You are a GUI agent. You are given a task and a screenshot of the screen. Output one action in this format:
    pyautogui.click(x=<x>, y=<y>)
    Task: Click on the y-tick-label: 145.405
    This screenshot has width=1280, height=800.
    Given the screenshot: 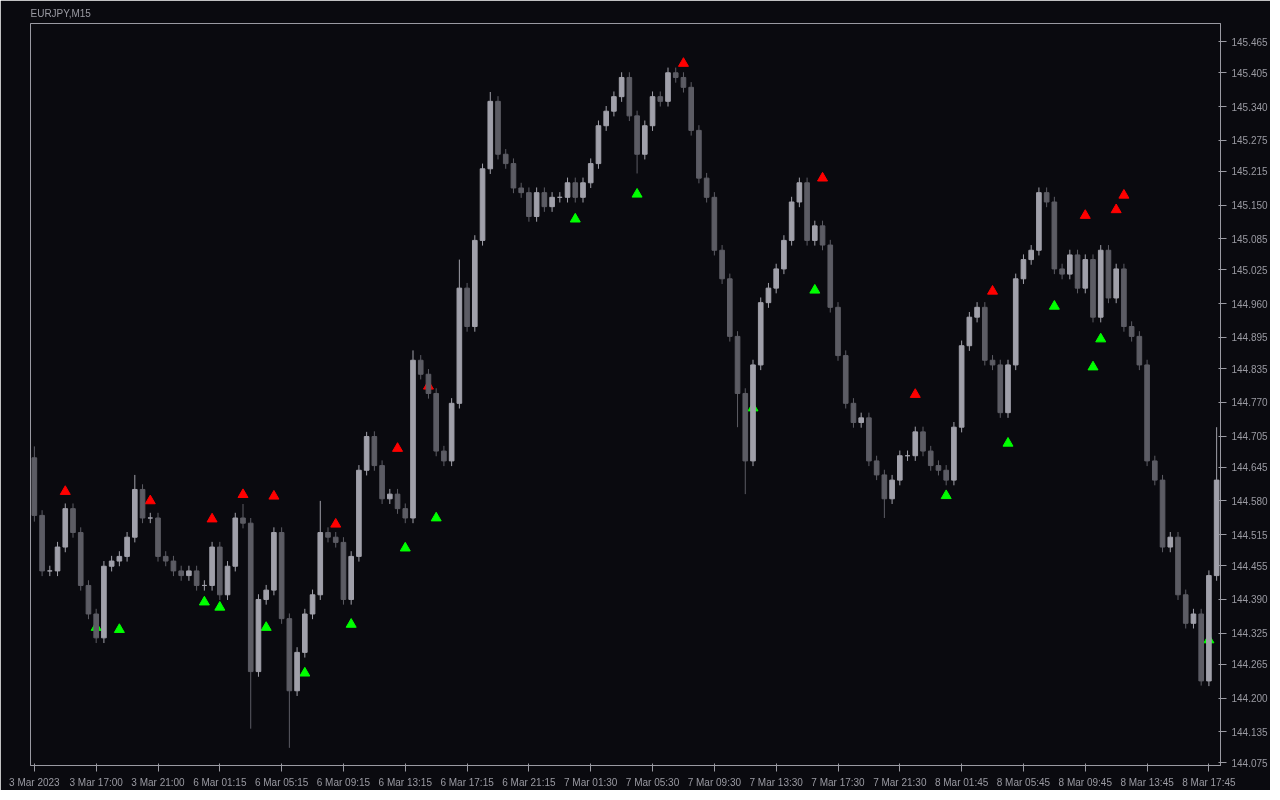 What is the action you would take?
    pyautogui.click(x=1250, y=73)
    